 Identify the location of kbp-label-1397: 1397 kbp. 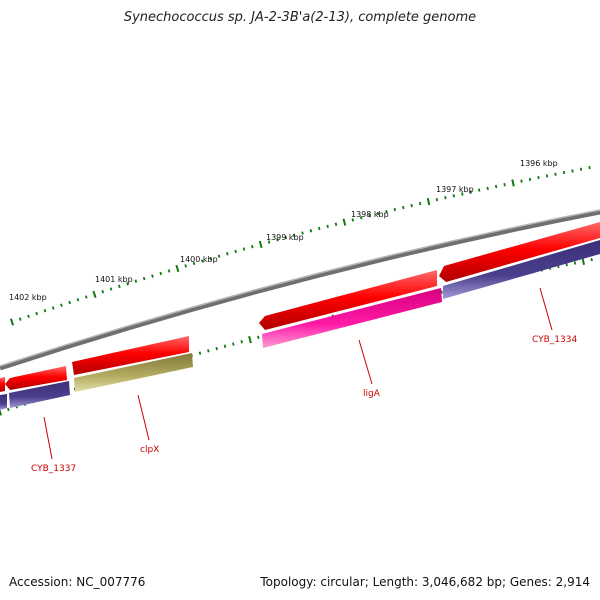
(455, 189).